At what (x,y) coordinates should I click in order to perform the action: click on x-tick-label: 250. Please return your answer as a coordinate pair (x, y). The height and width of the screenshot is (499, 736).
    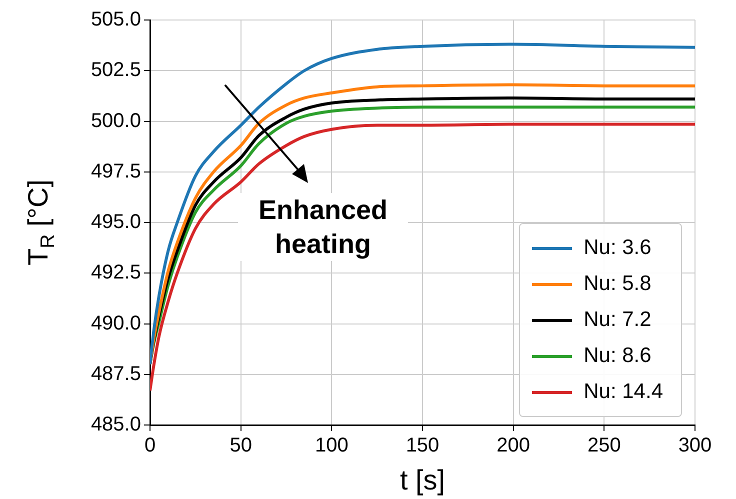
    Looking at the image, I should click on (604, 445).